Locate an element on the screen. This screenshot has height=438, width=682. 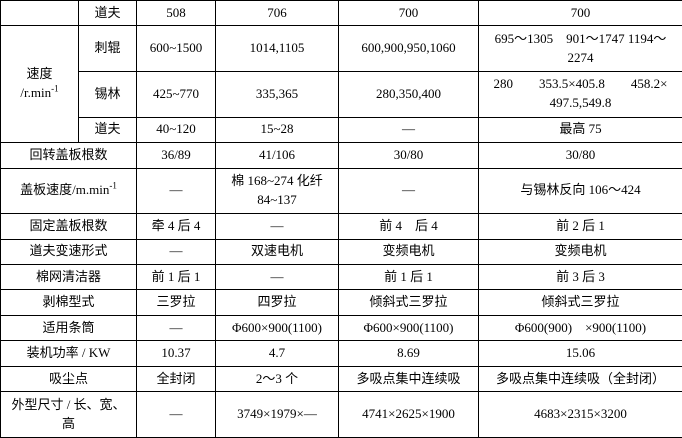
cell-700a: 8.69 is located at coordinates (408, 353).